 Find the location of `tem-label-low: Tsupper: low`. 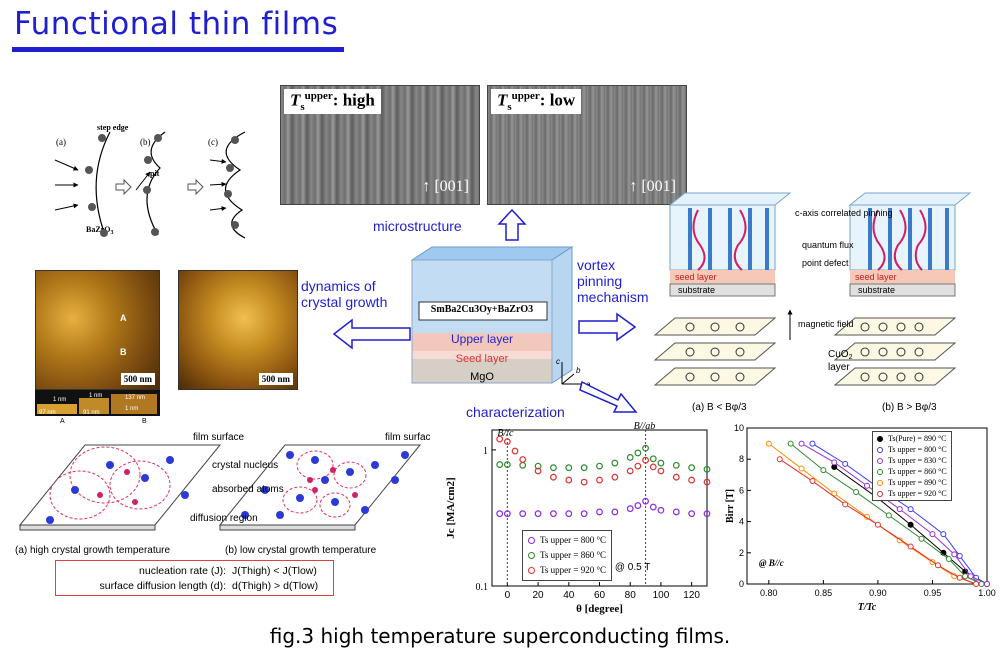

tem-label-low: Tsupper: low is located at coordinates (536, 102).